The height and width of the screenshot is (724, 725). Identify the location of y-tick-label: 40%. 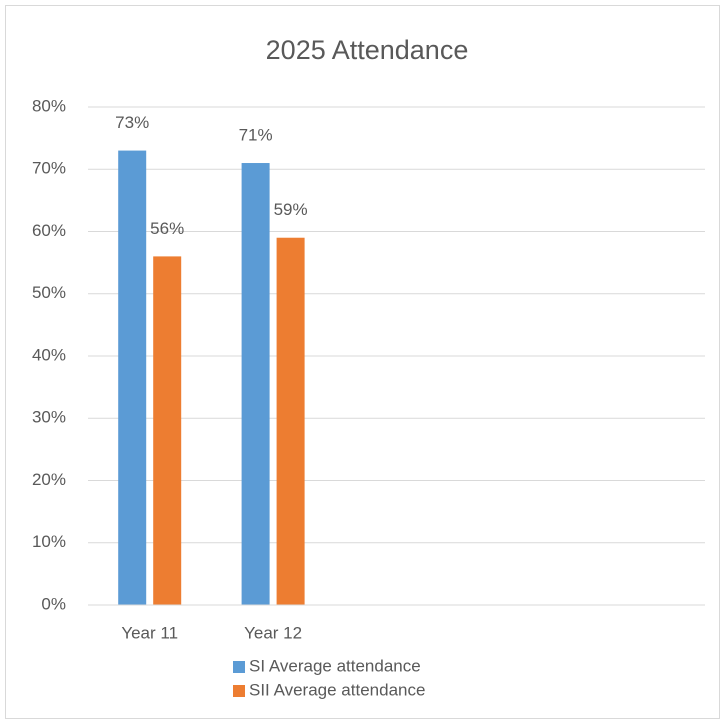
(49, 354).